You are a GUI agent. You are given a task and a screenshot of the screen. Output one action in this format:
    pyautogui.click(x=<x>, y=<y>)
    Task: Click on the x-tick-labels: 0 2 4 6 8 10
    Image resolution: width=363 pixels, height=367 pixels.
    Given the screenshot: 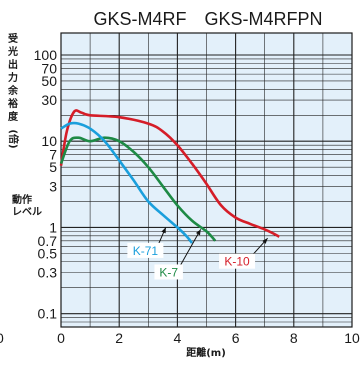 What is the action you would take?
    pyautogui.click(x=208, y=338)
    